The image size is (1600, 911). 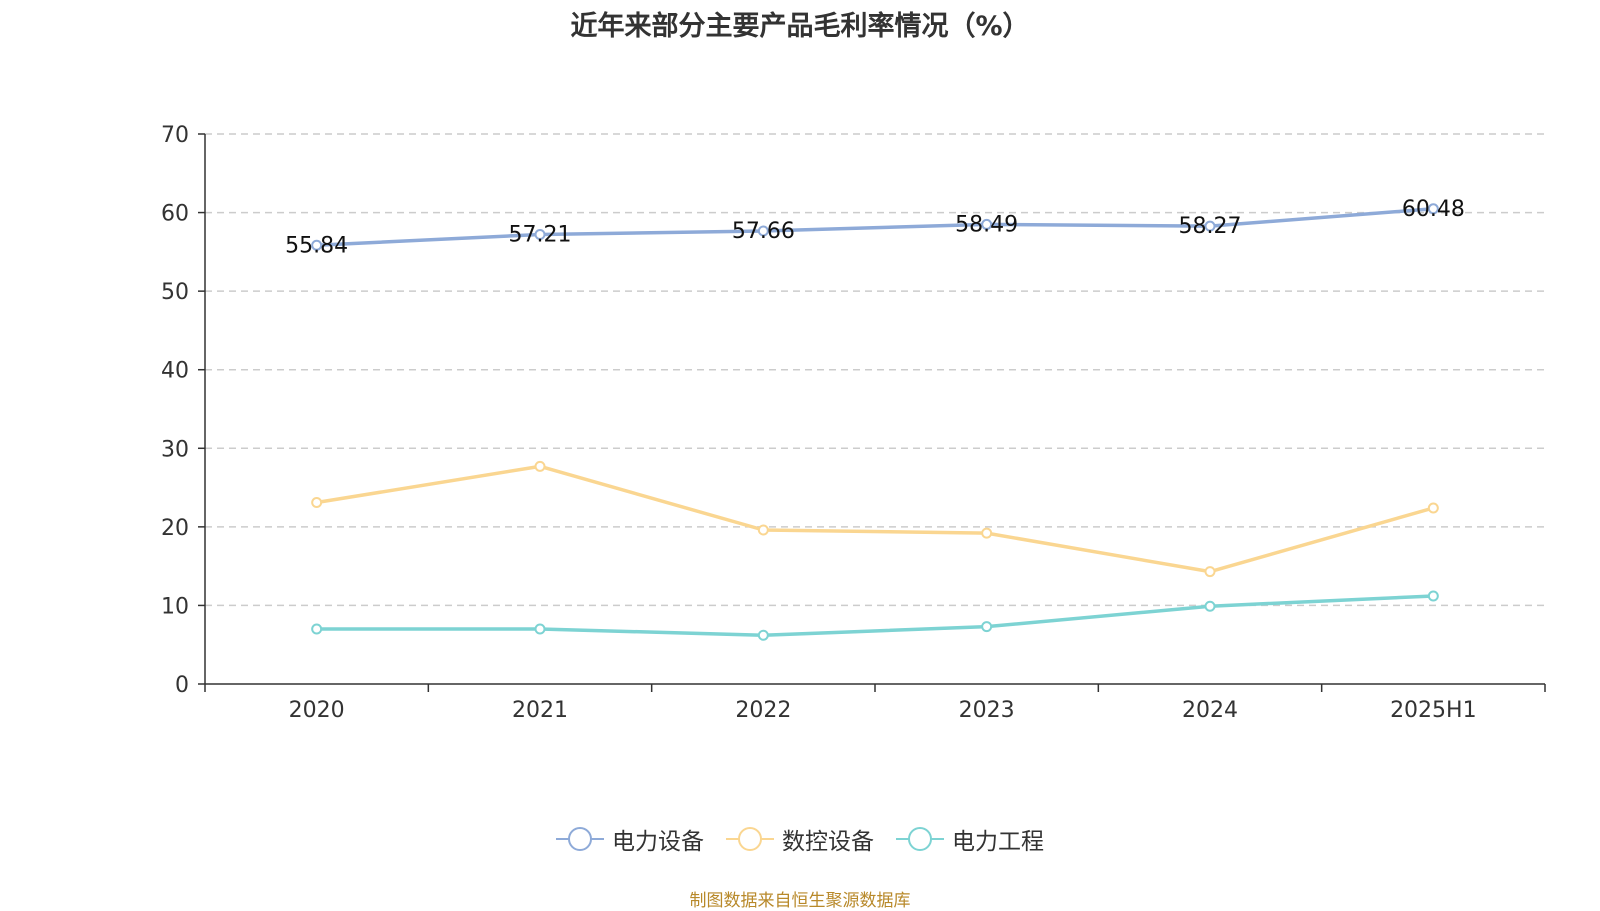 I want to click on legend-label: 电力工程, so click(x=998, y=842).